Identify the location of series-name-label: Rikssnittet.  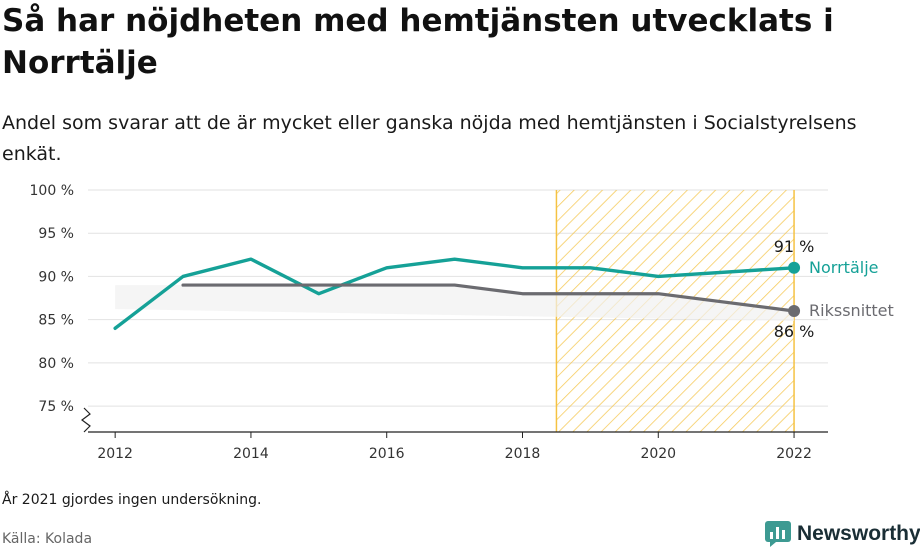
(851, 310).